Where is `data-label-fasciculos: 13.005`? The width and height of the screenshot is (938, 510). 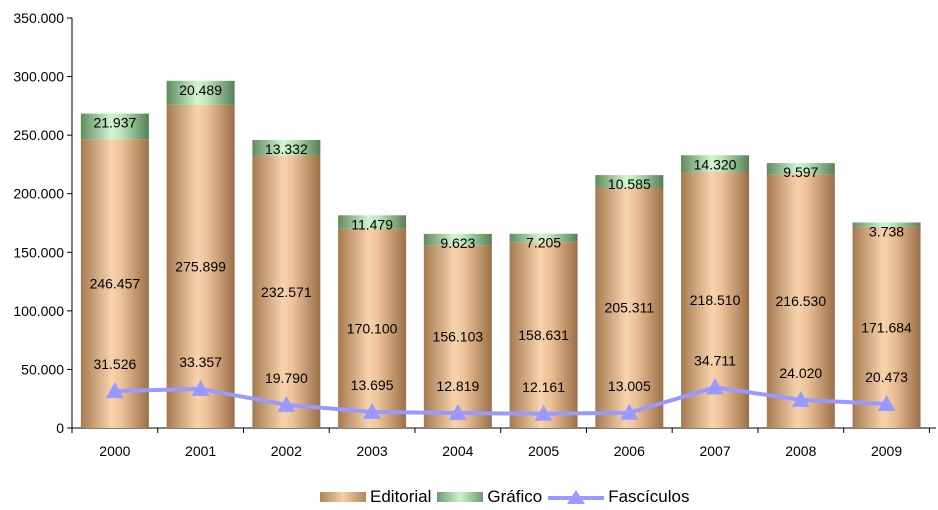 data-label-fasciculos: 13.005 is located at coordinates (629, 386).